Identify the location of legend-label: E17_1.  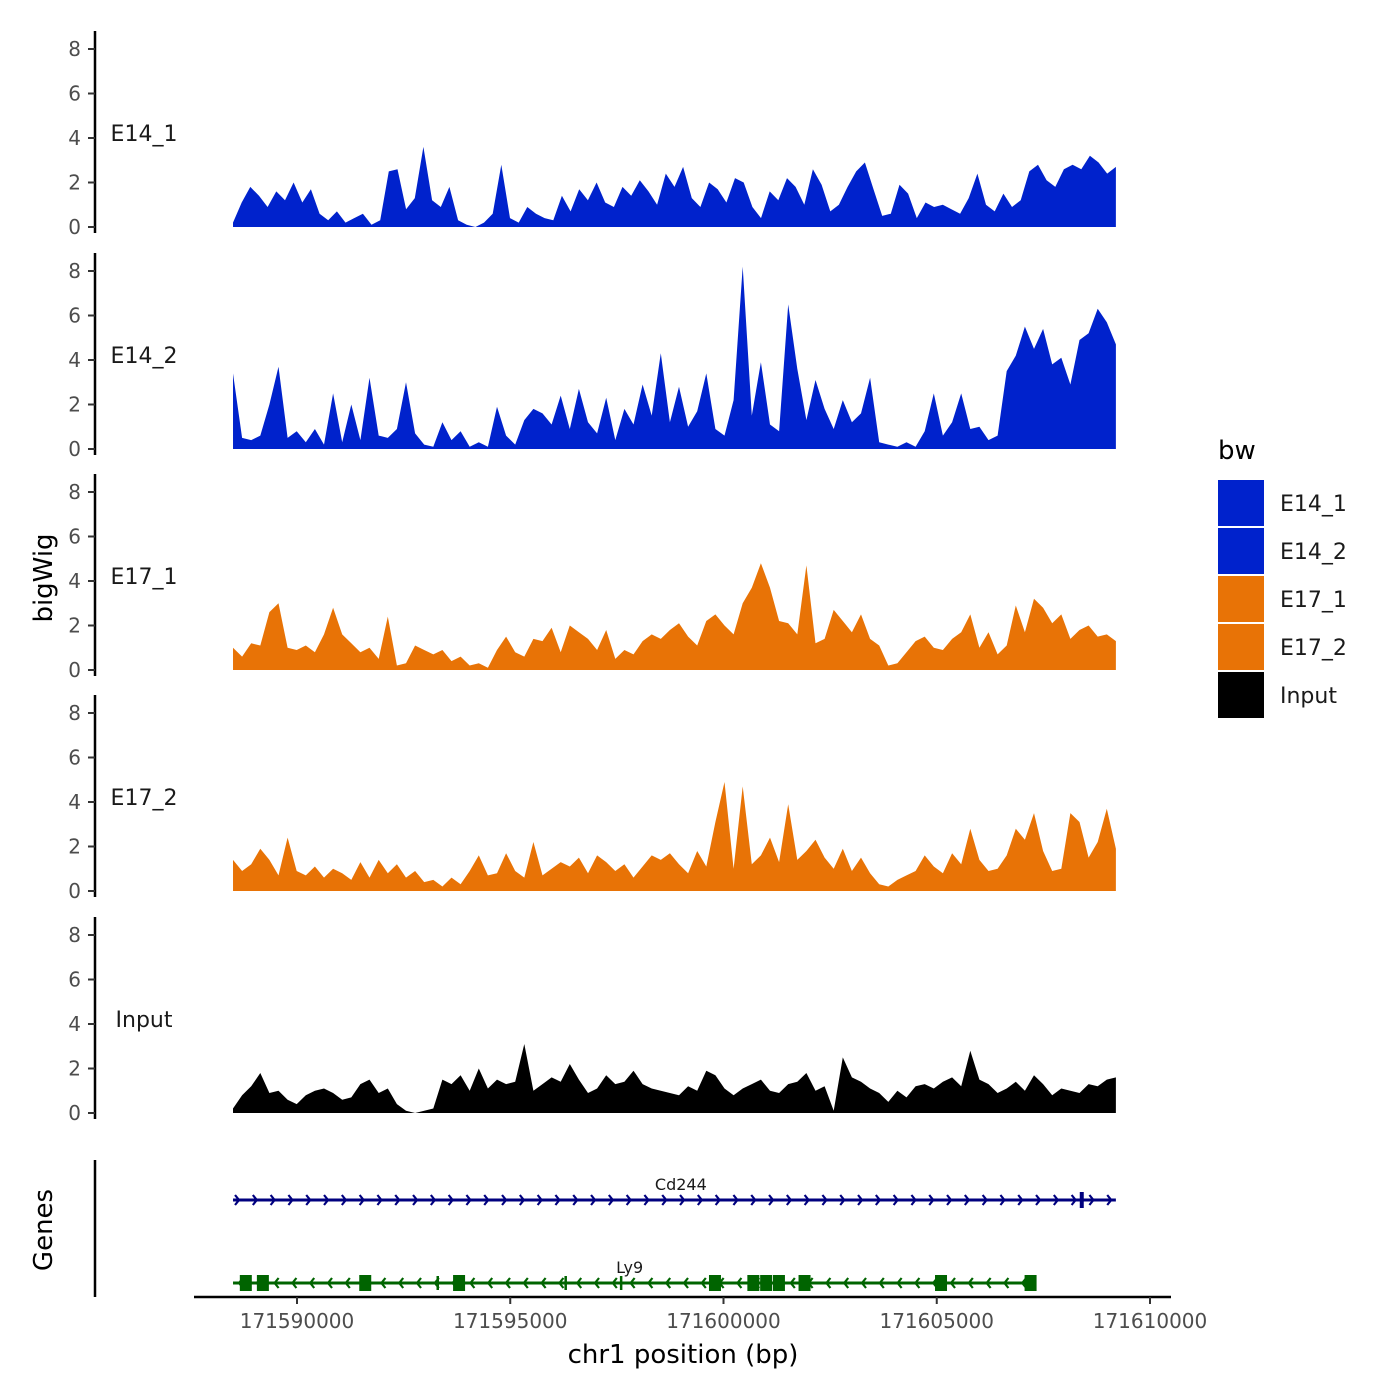
(1313, 600).